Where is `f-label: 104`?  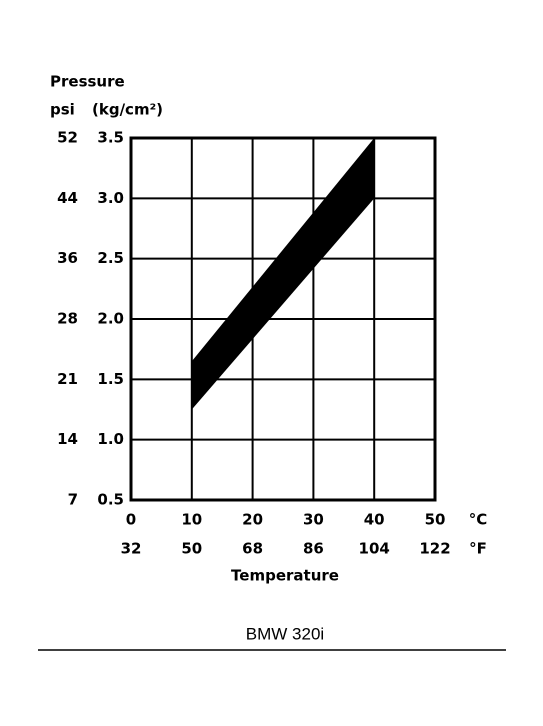
f-label: 104 is located at coordinates (374, 549).